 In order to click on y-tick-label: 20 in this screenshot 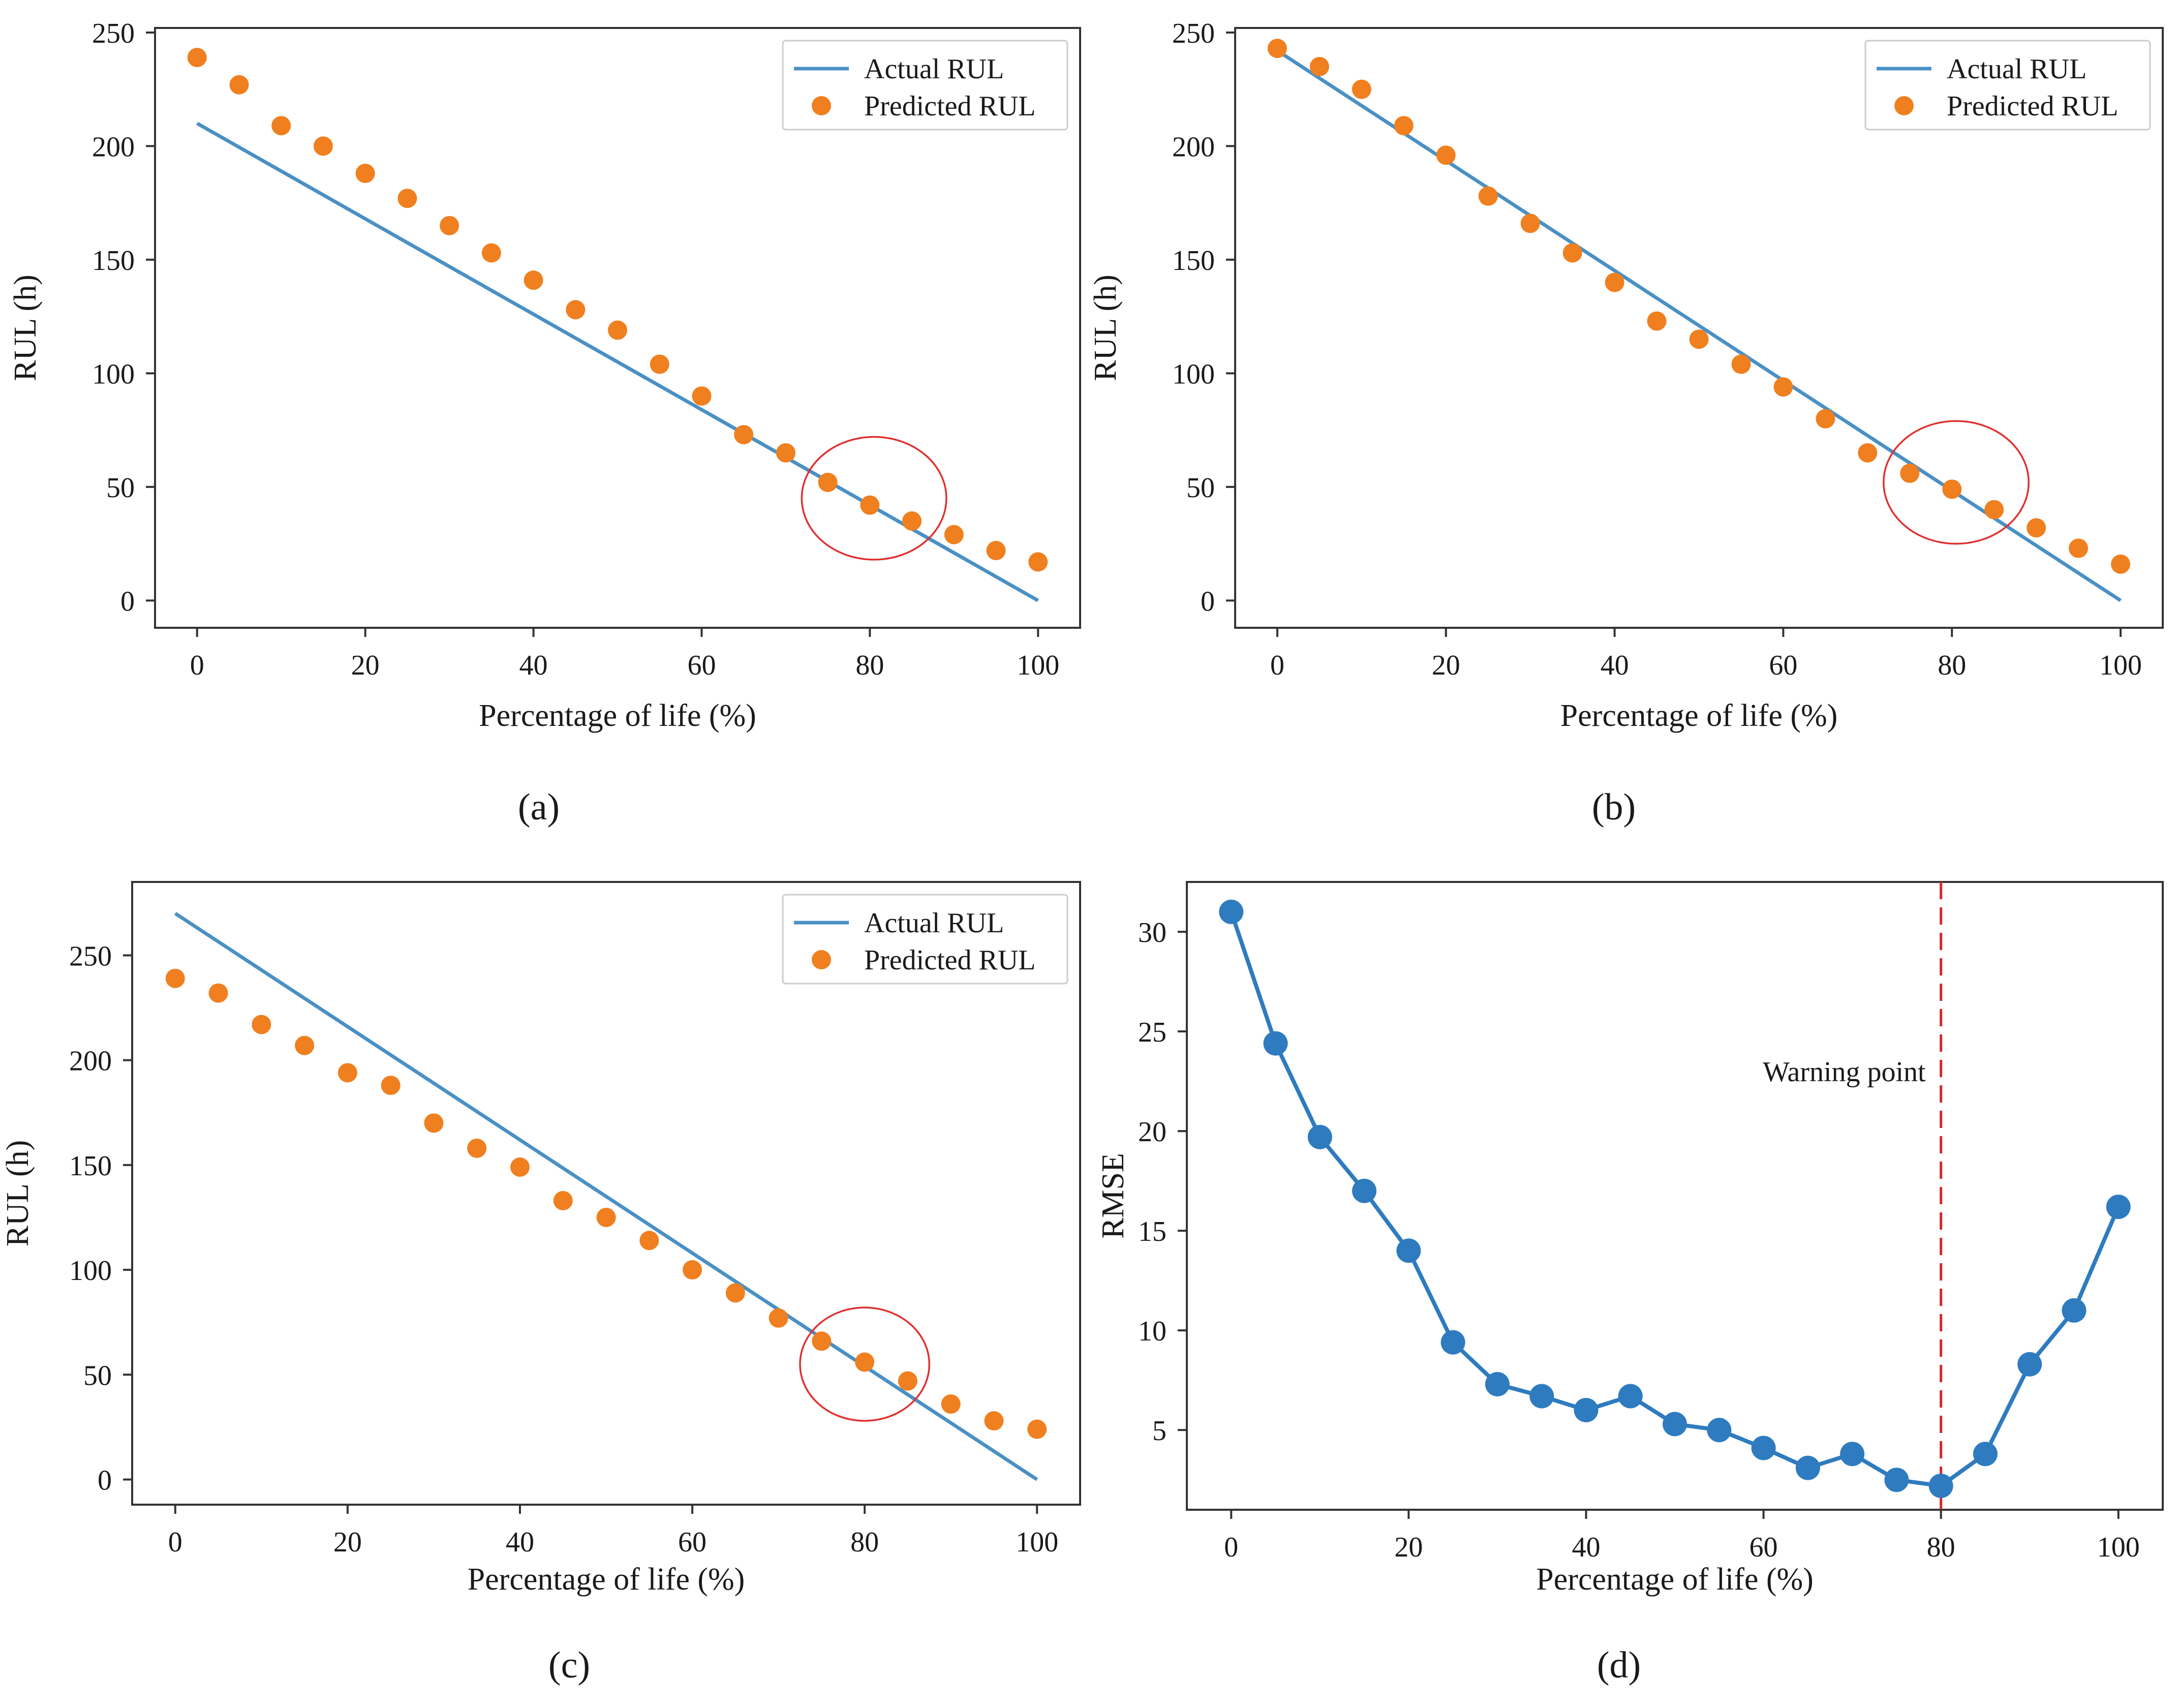, I will do `click(1152, 1132)`.